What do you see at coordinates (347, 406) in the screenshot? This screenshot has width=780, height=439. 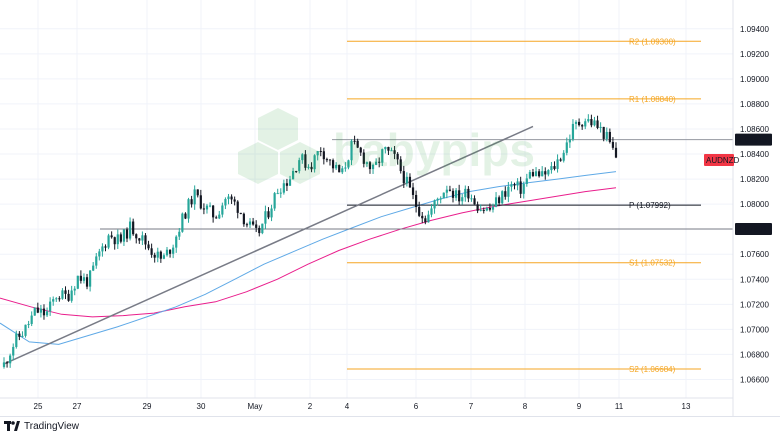 I see `time-tick-label: 4` at bounding box center [347, 406].